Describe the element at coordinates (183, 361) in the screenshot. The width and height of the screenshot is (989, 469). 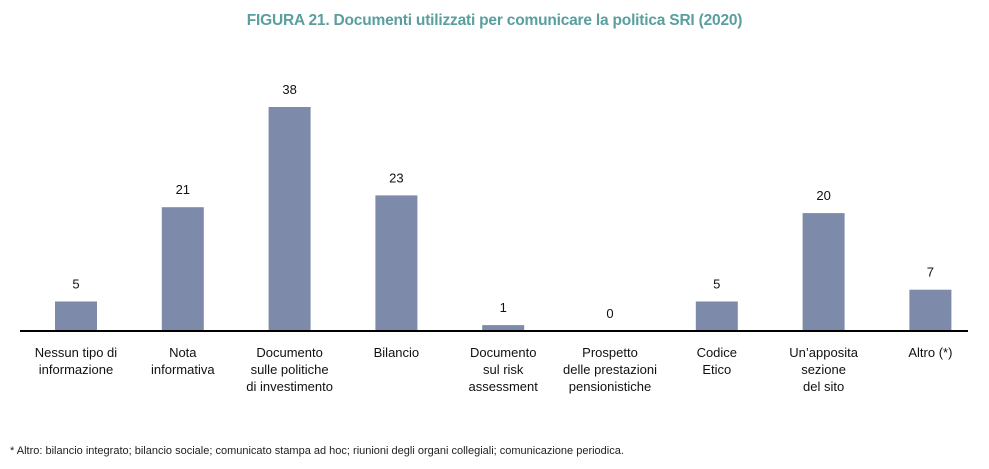
I see `category-label: Nota informativa` at that location.